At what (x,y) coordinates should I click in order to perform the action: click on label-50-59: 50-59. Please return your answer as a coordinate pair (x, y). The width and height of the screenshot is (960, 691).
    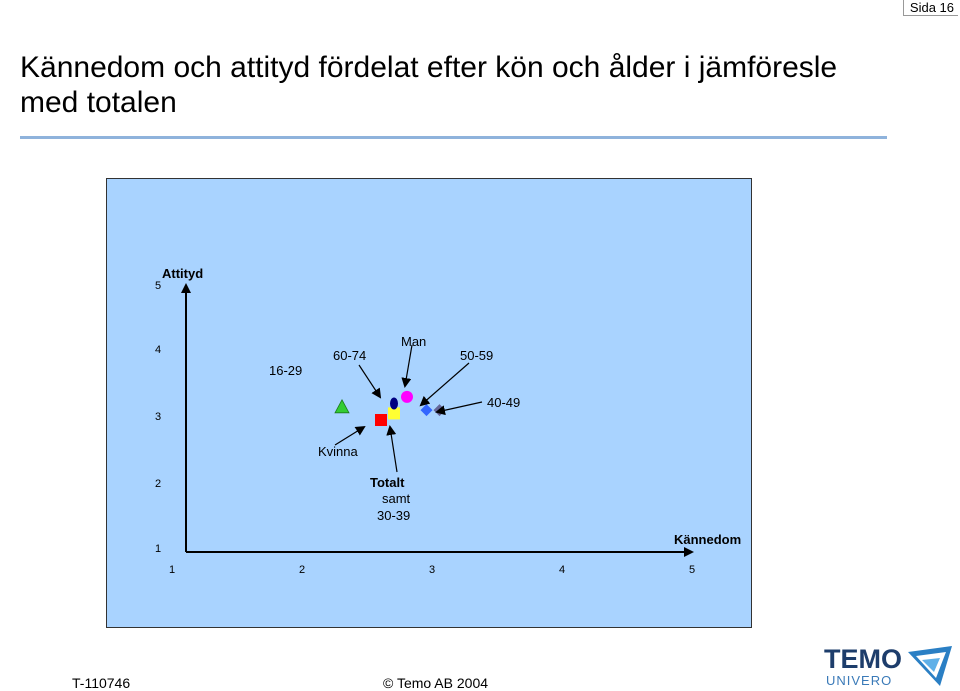
    Looking at the image, I should click on (476, 355).